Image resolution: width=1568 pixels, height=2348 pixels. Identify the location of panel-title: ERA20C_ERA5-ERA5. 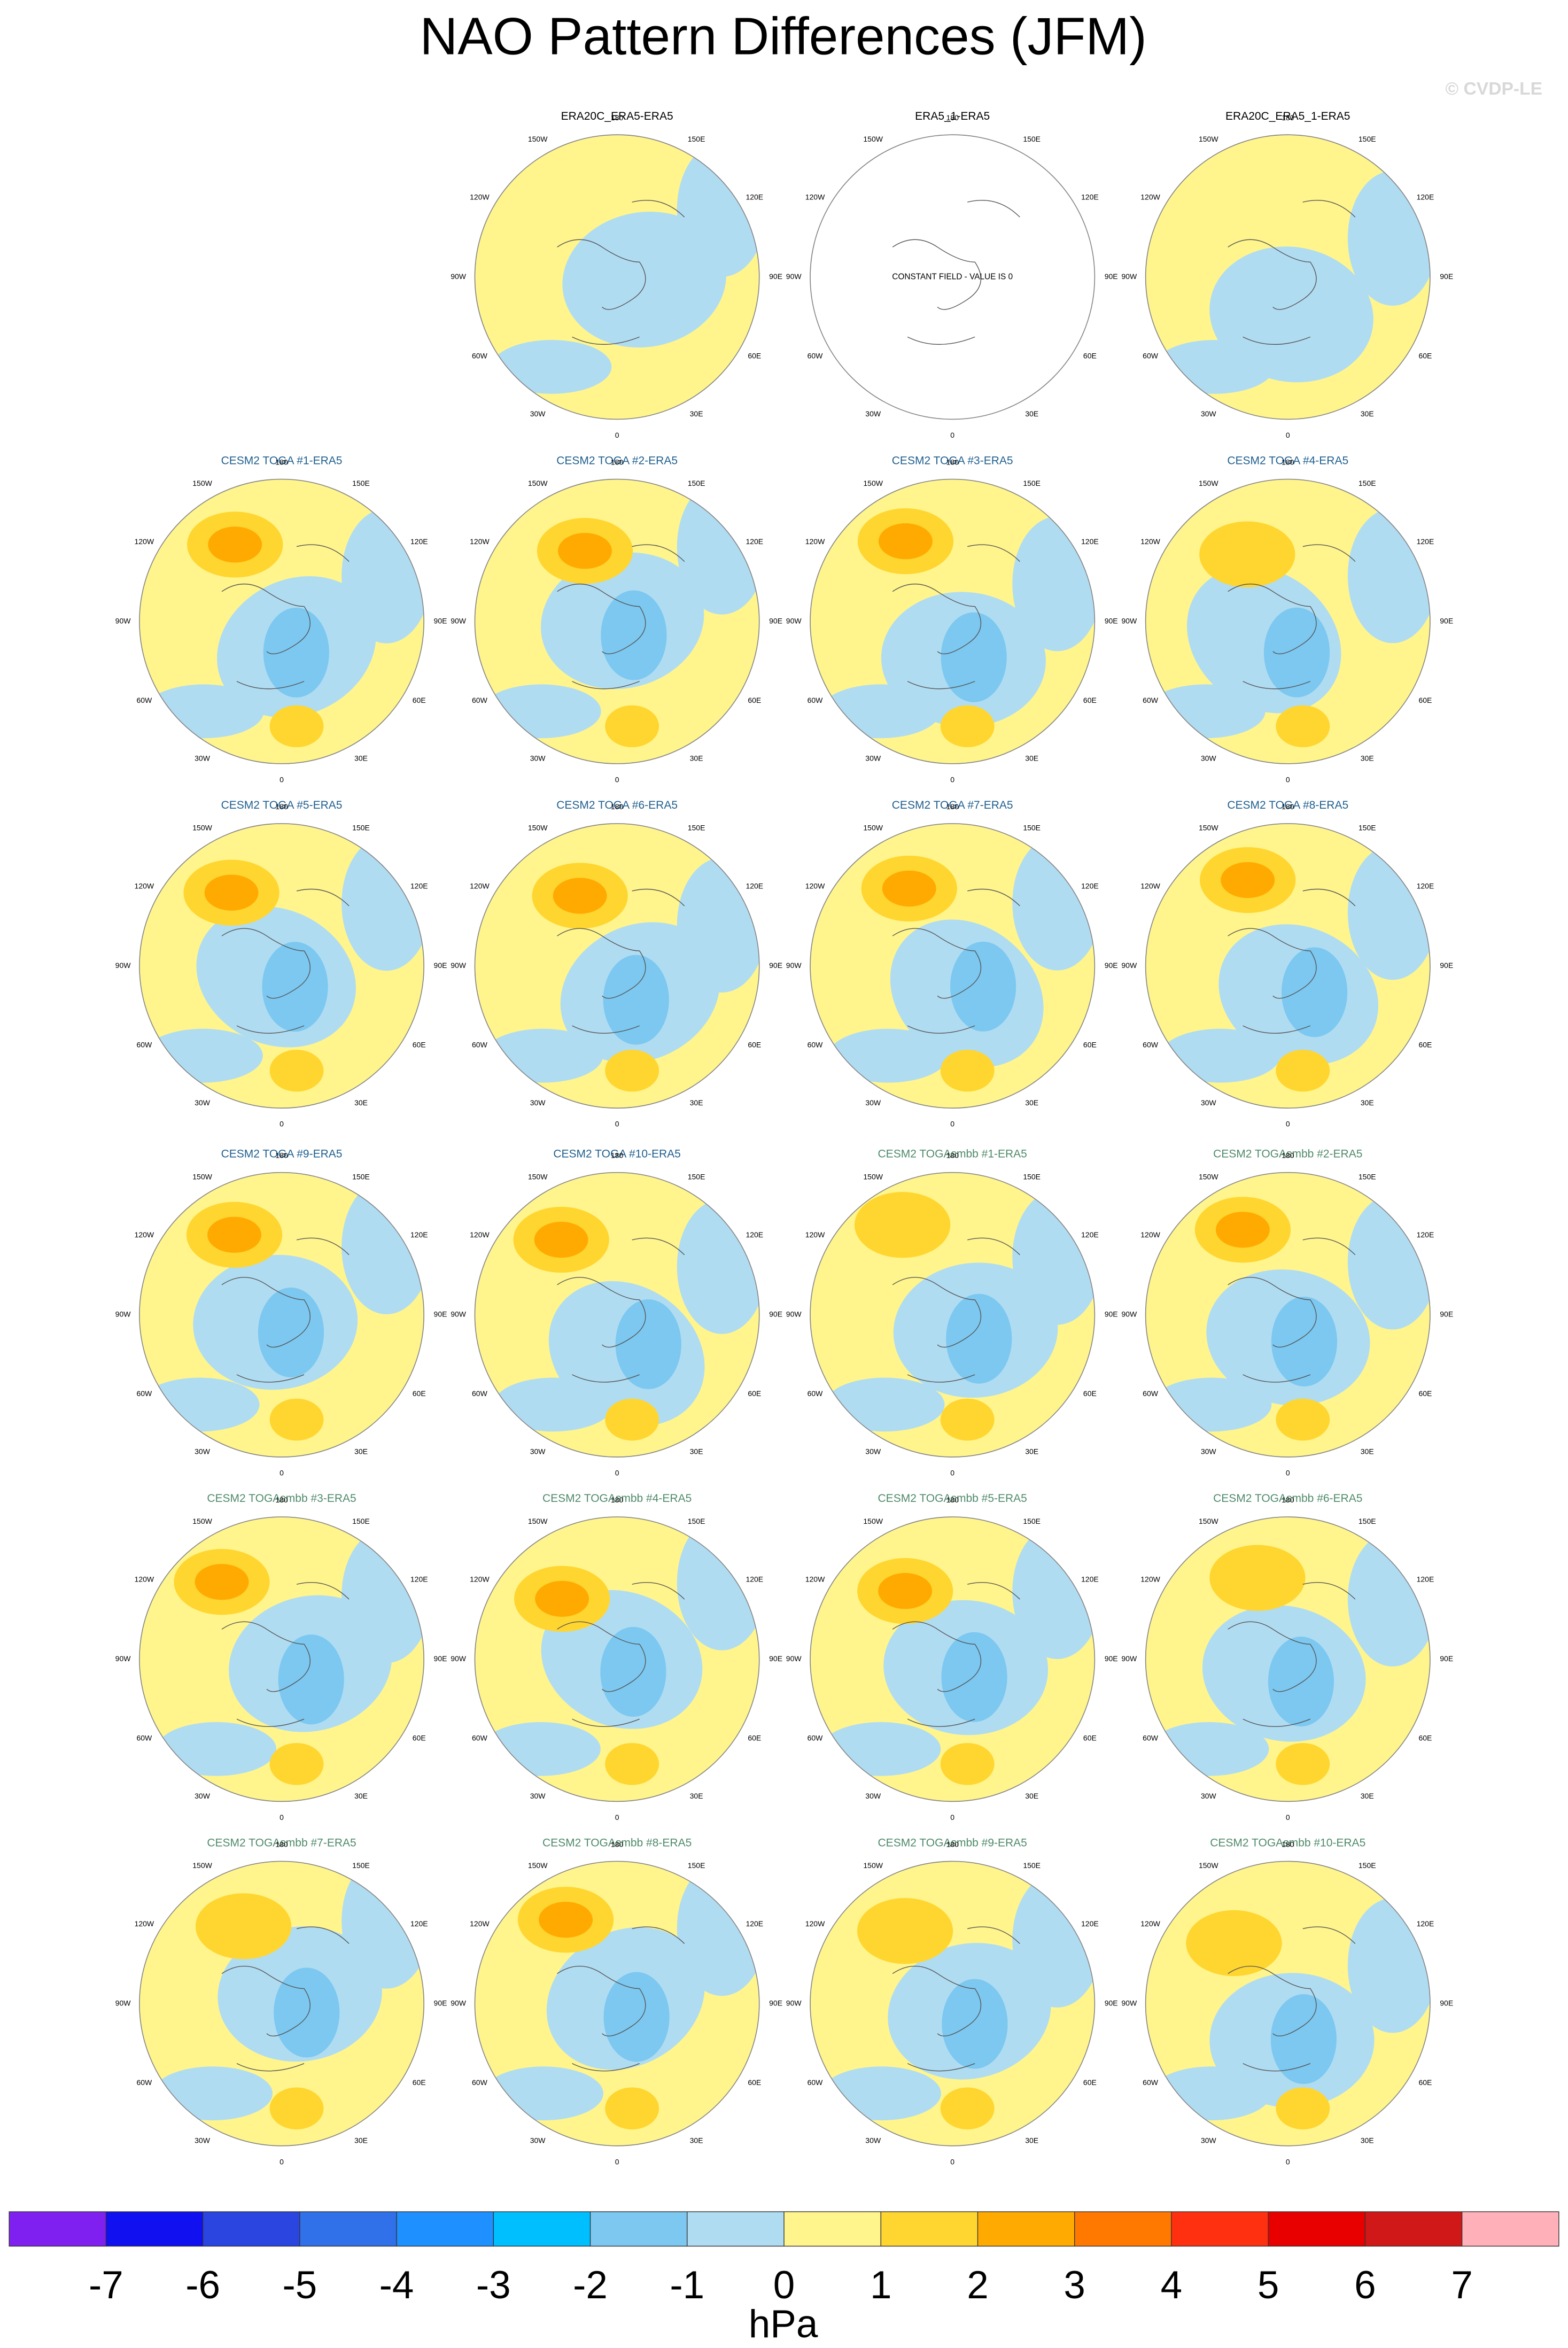
(617, 116).